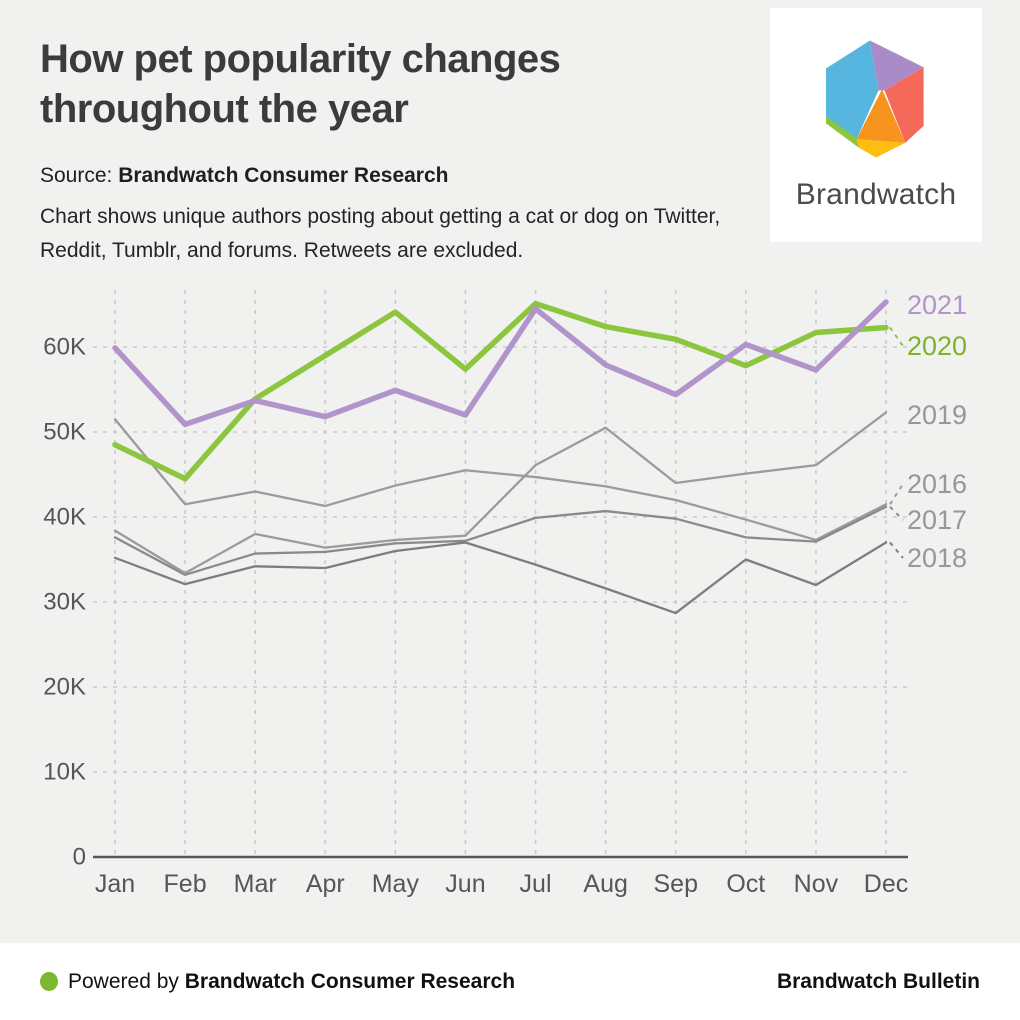  I want to click on svg-text: Aug, so click(605, 884).